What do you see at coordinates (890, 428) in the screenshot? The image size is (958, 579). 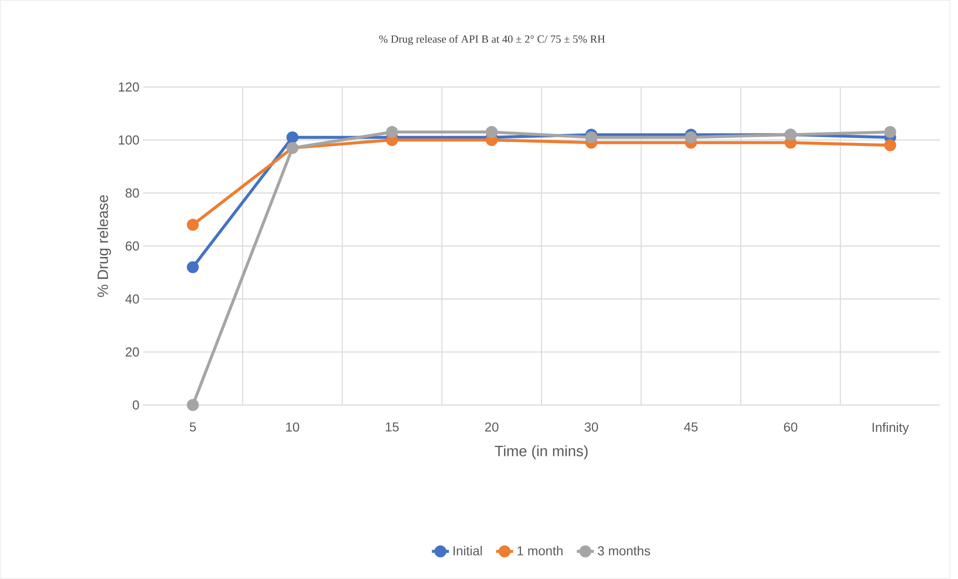 I see `x-tick-label: Infinity` at bounding box center [890, 428].